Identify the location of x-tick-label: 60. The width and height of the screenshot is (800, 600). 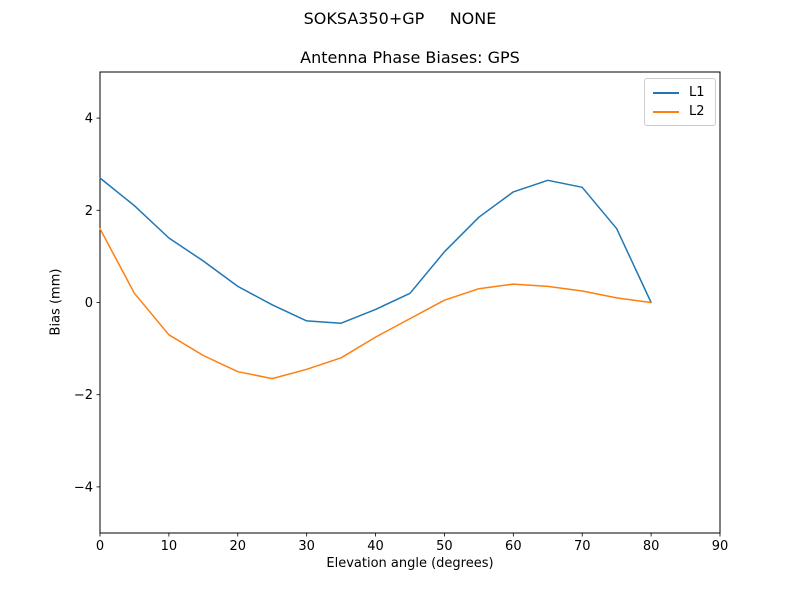
(513, 546).